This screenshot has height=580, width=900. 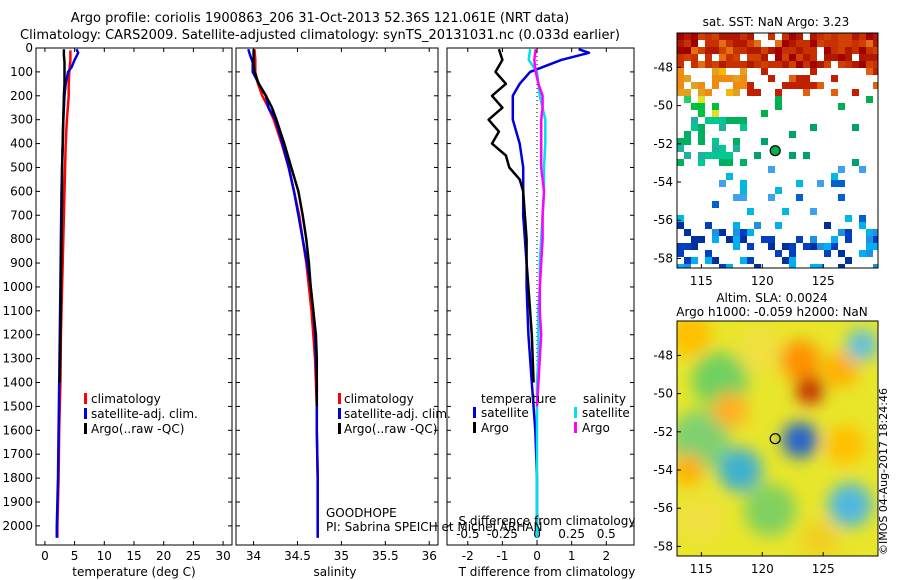 What do you see at coordinates (361, 513) in the screenshot?
I see `project-annotation: GOODHOPE` at bounding box center [361, 513].